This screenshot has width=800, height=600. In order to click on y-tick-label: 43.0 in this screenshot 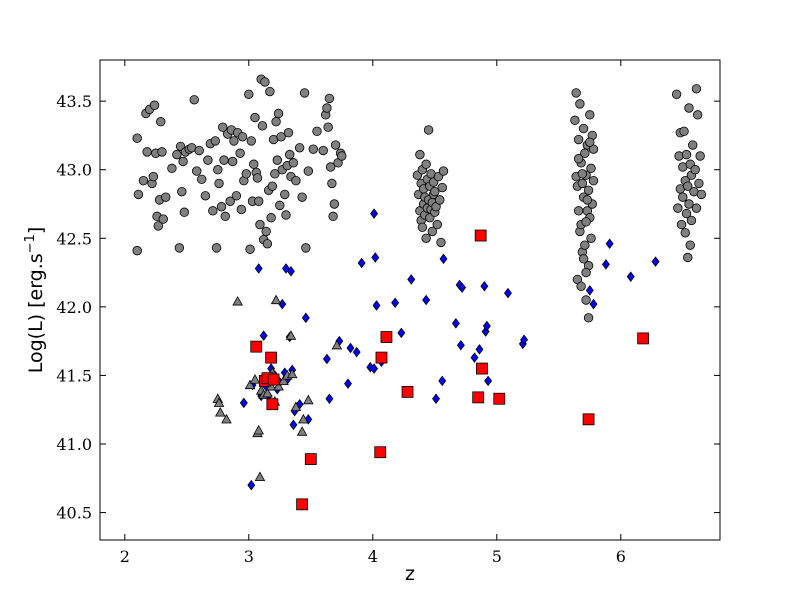, I will do `click(74, 170)`.